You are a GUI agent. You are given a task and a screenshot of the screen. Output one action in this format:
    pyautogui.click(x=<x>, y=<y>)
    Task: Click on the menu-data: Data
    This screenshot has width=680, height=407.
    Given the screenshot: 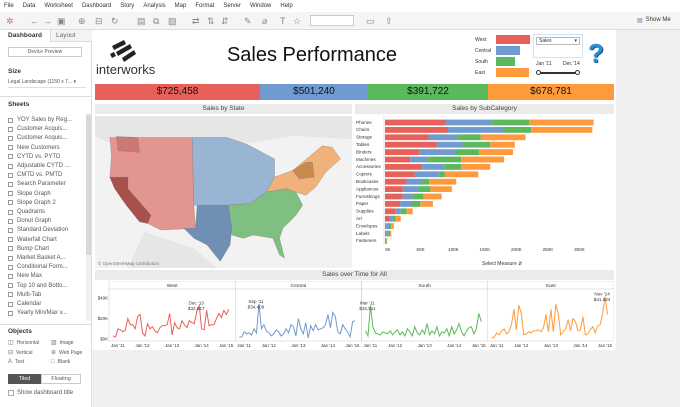 What is the action you would take?
    pyautogui.click(x=29, y=6)
    